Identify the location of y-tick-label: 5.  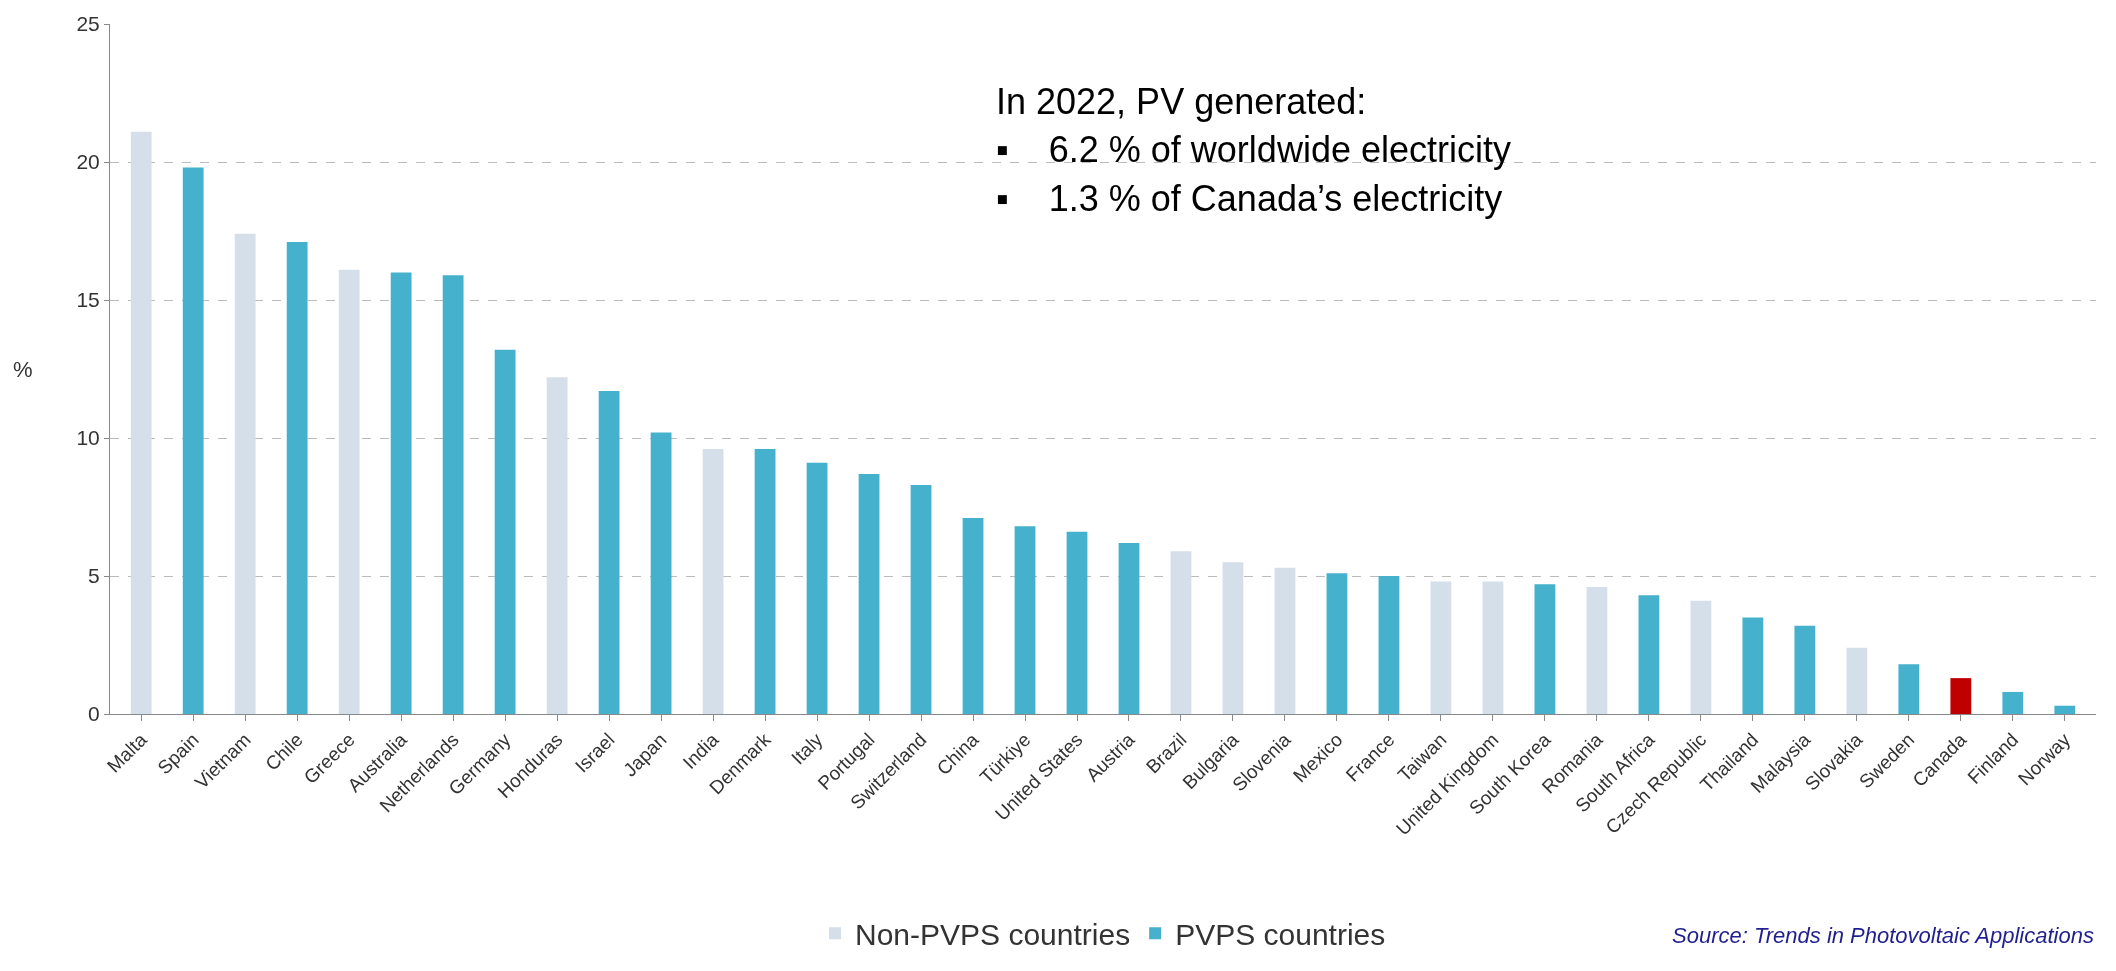
(94, 576).